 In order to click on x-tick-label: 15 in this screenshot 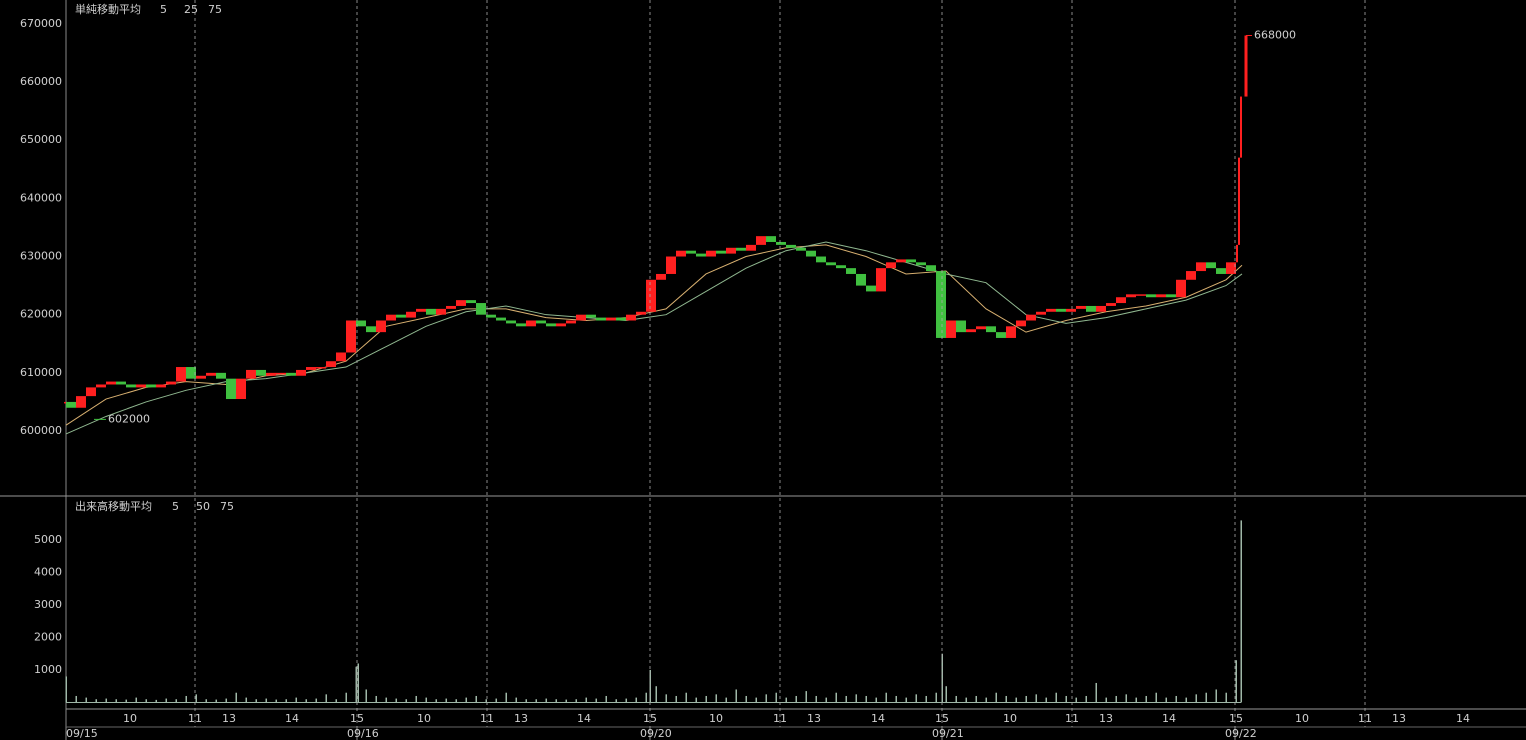, I will do `click(650, 718)`.